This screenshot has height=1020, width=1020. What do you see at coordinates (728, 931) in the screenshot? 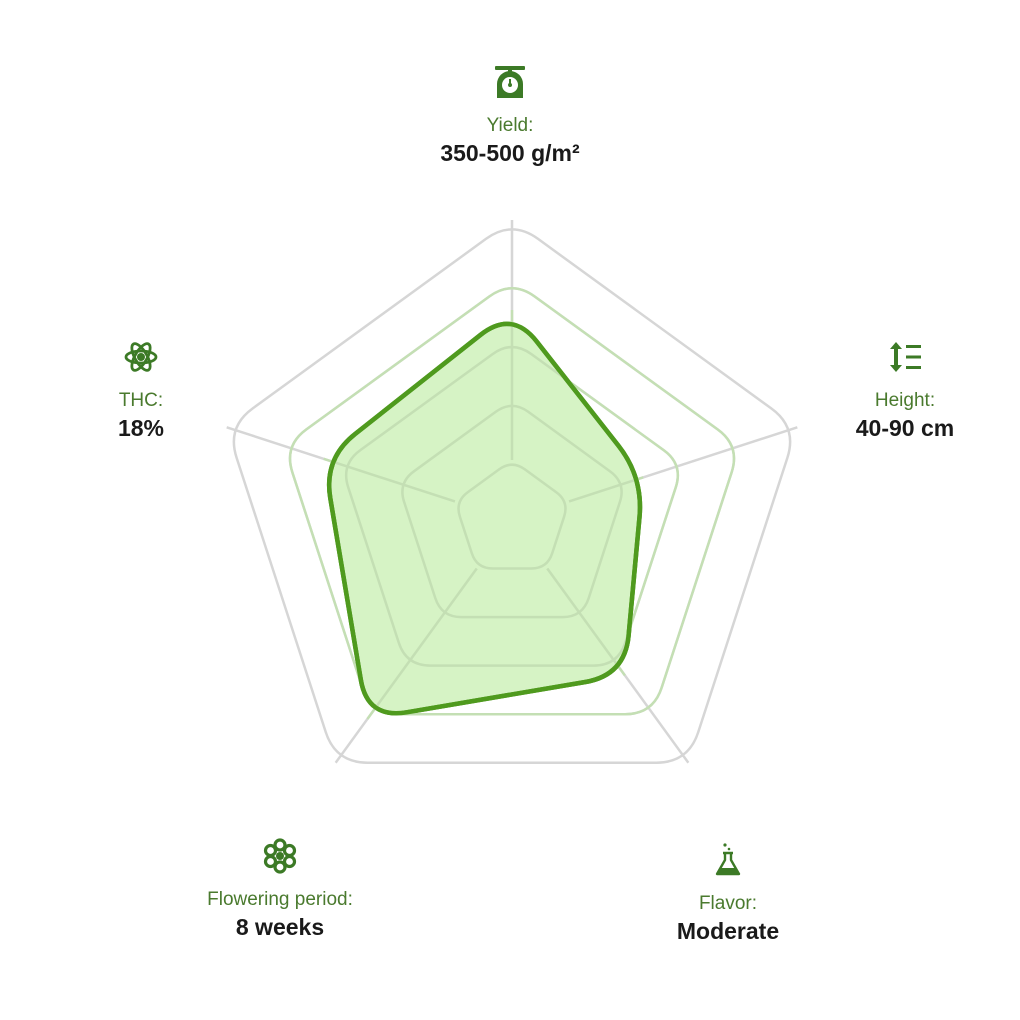
I see `axis-value-flavor: Moderate` at bounding box center [728, 931].